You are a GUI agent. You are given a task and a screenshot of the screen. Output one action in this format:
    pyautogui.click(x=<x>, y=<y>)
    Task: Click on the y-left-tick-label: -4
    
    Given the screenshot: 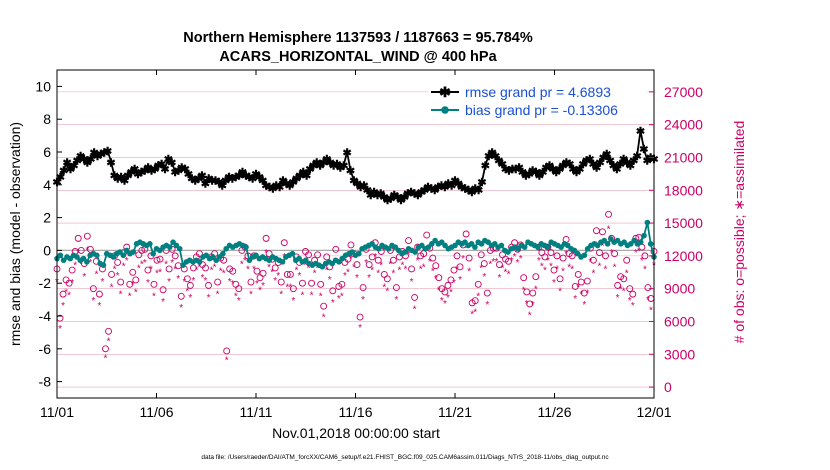 What is the action you would take?
    pyautogui.click(x=45, y=316)
    